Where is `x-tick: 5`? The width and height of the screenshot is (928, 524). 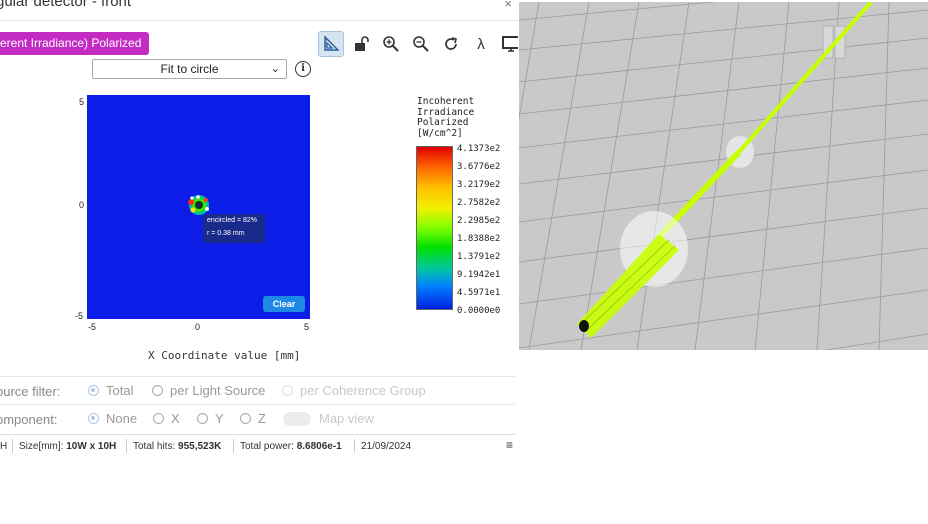
x-tick: 5 is located at coordinates (307, 327).